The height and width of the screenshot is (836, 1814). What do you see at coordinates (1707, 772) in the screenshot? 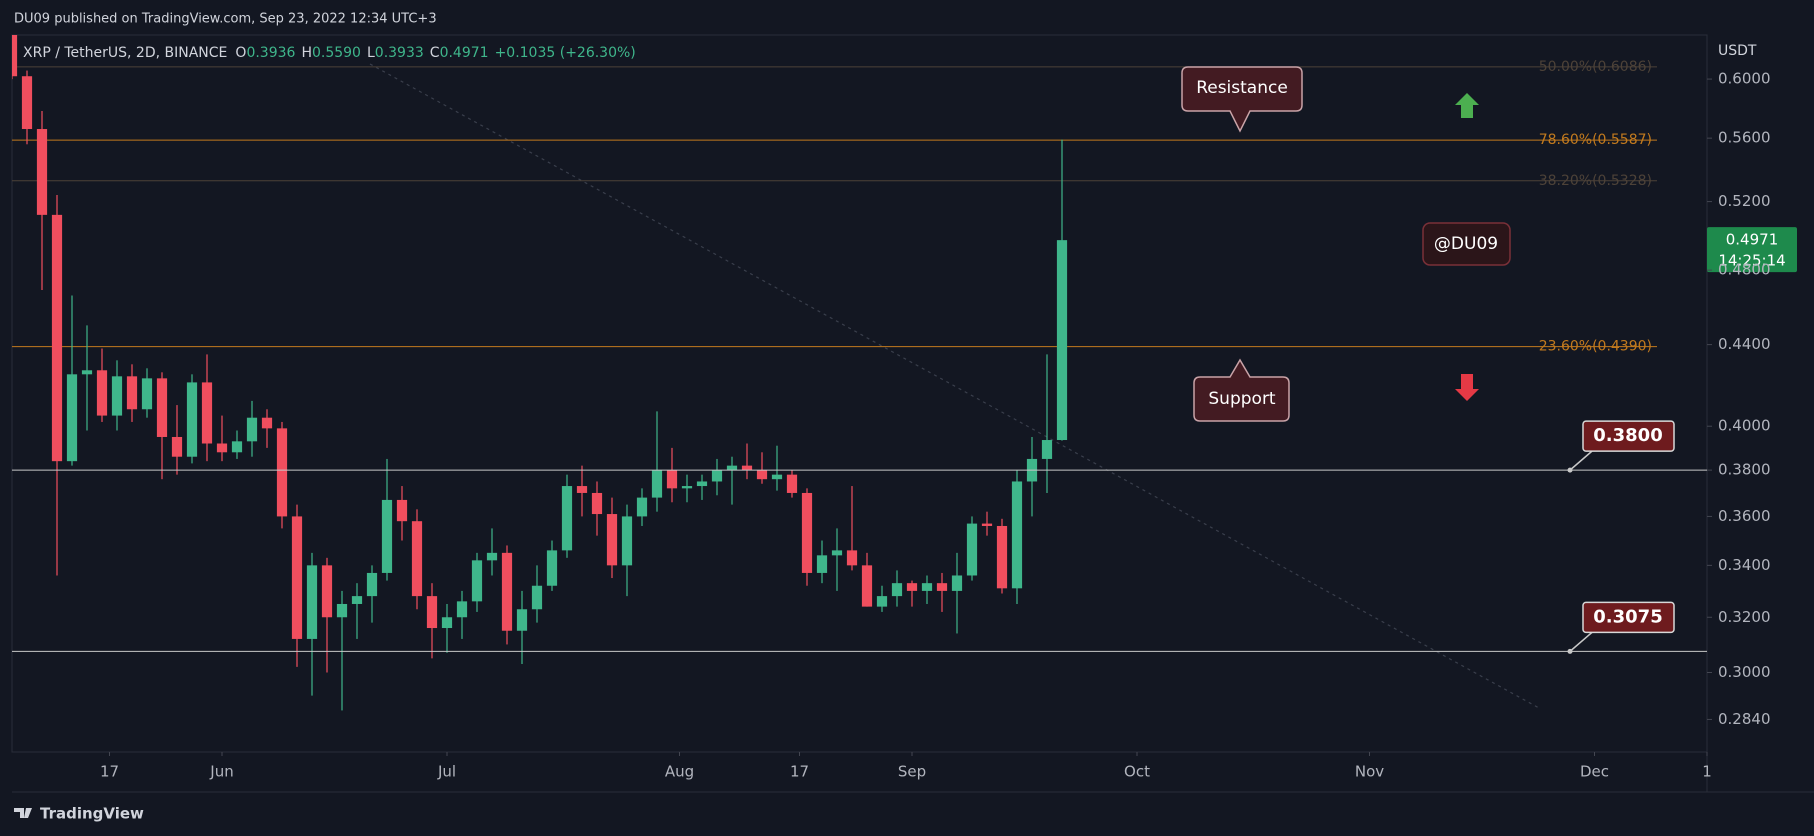
I see `x-tick-label: 1` at bounding box center [1707, 772].